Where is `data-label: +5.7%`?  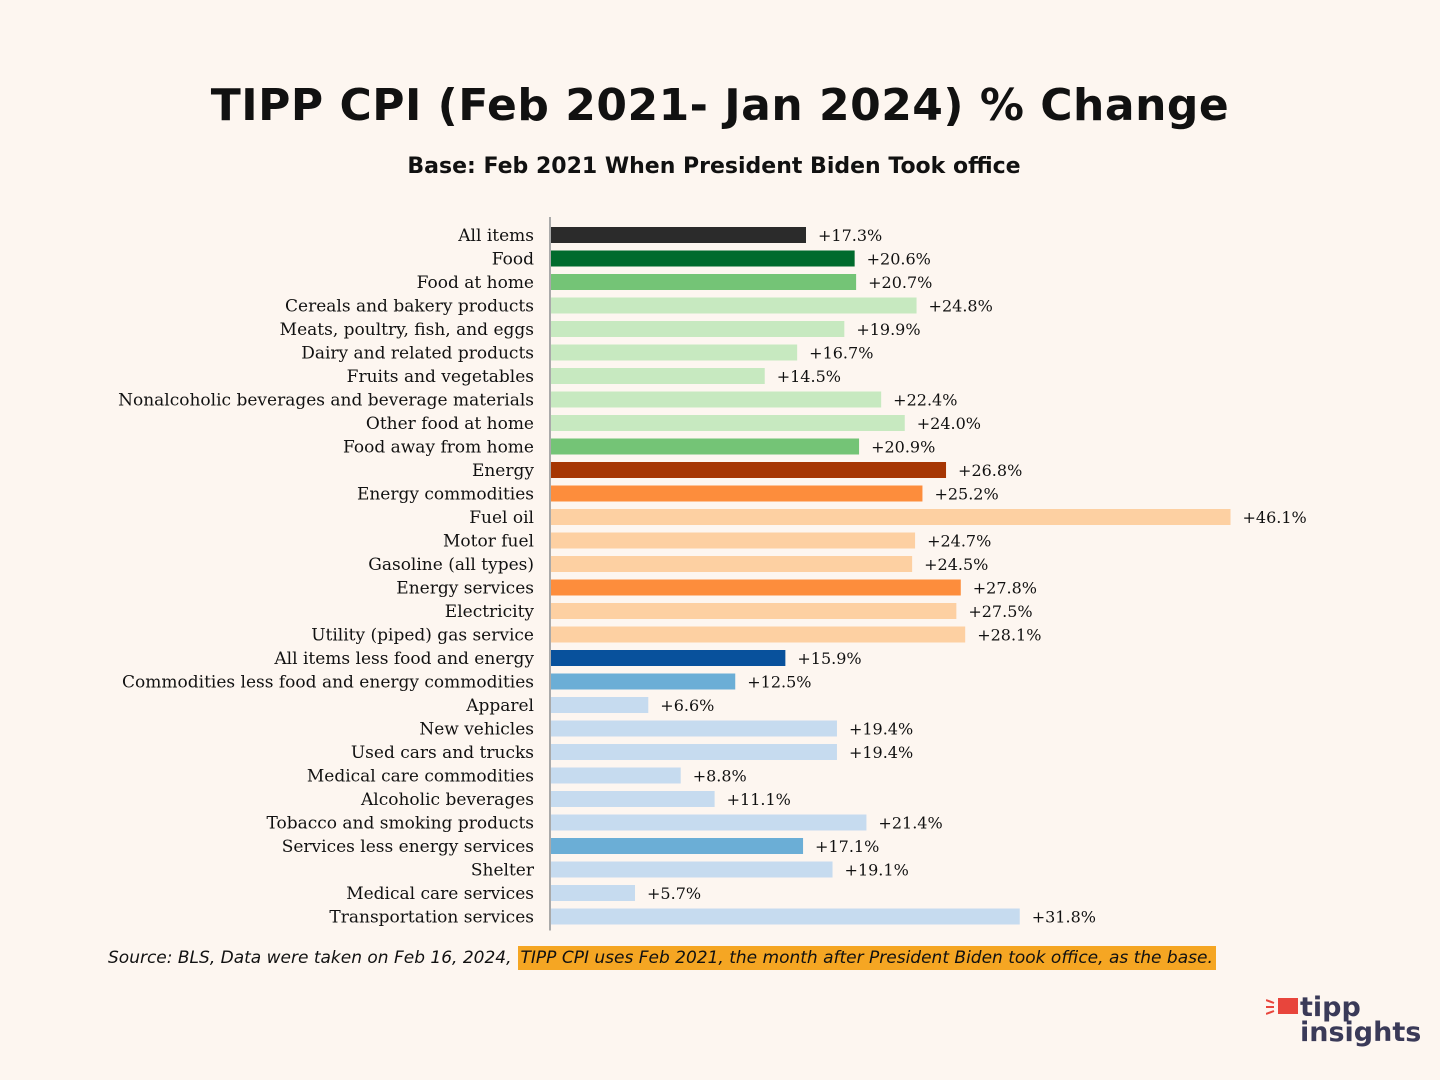 data-label: +5.7% is located at coordinates (674, 893).